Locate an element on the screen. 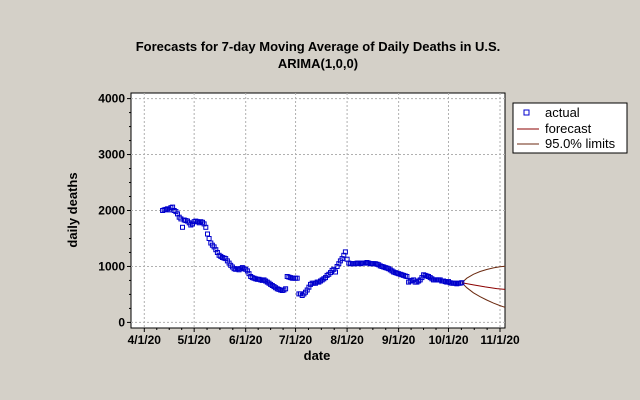 The image size is (640, 400). y-tick-label-3: 3000 is located at coordinates (111, 155).